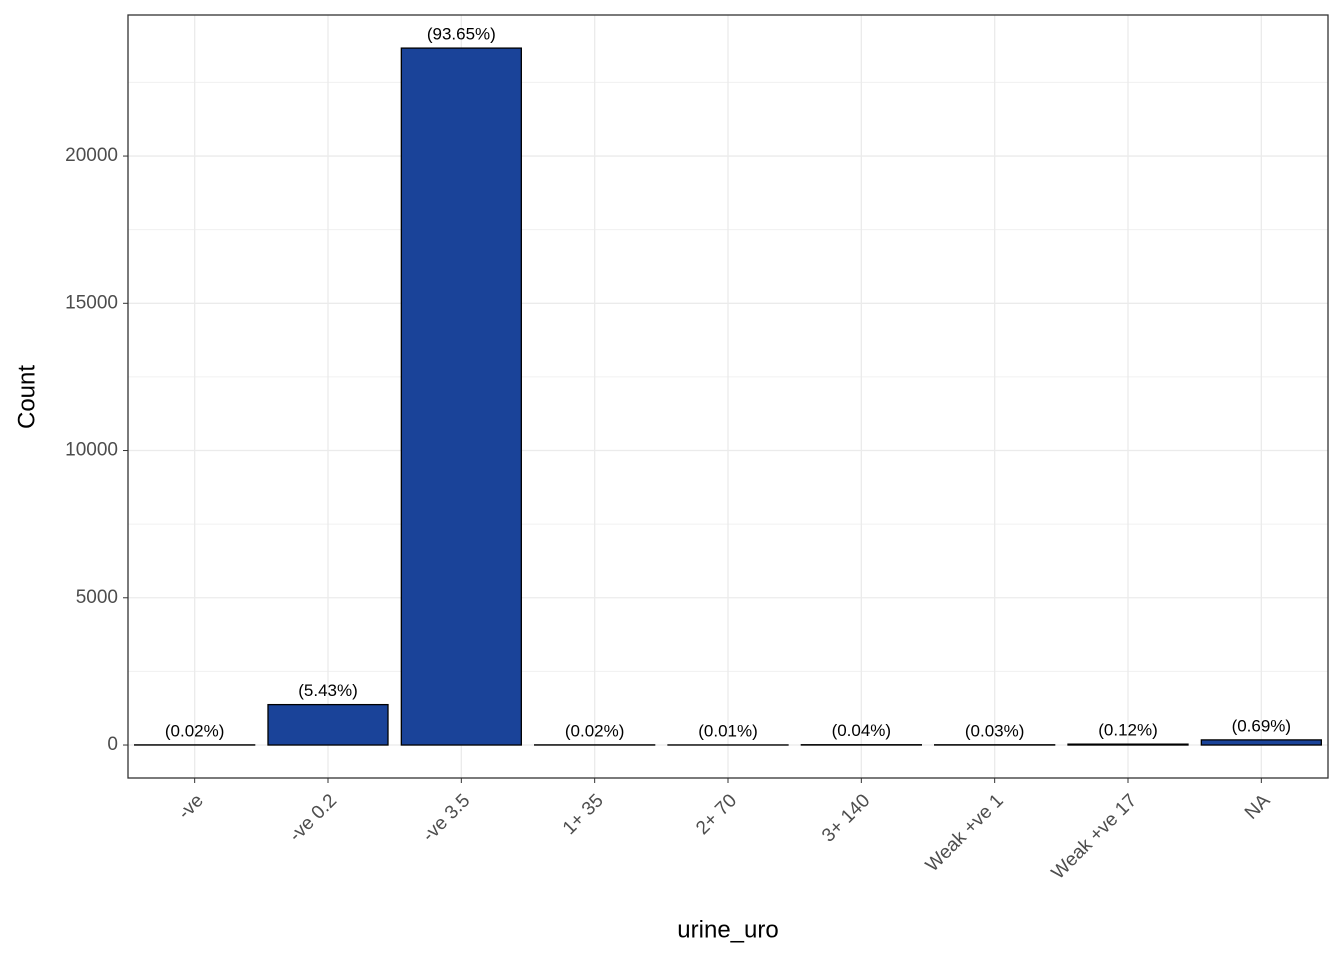  Describe the element at coordinates (995, 730) in the screenshot. I see `bar-label: (0.03%)` at that location.